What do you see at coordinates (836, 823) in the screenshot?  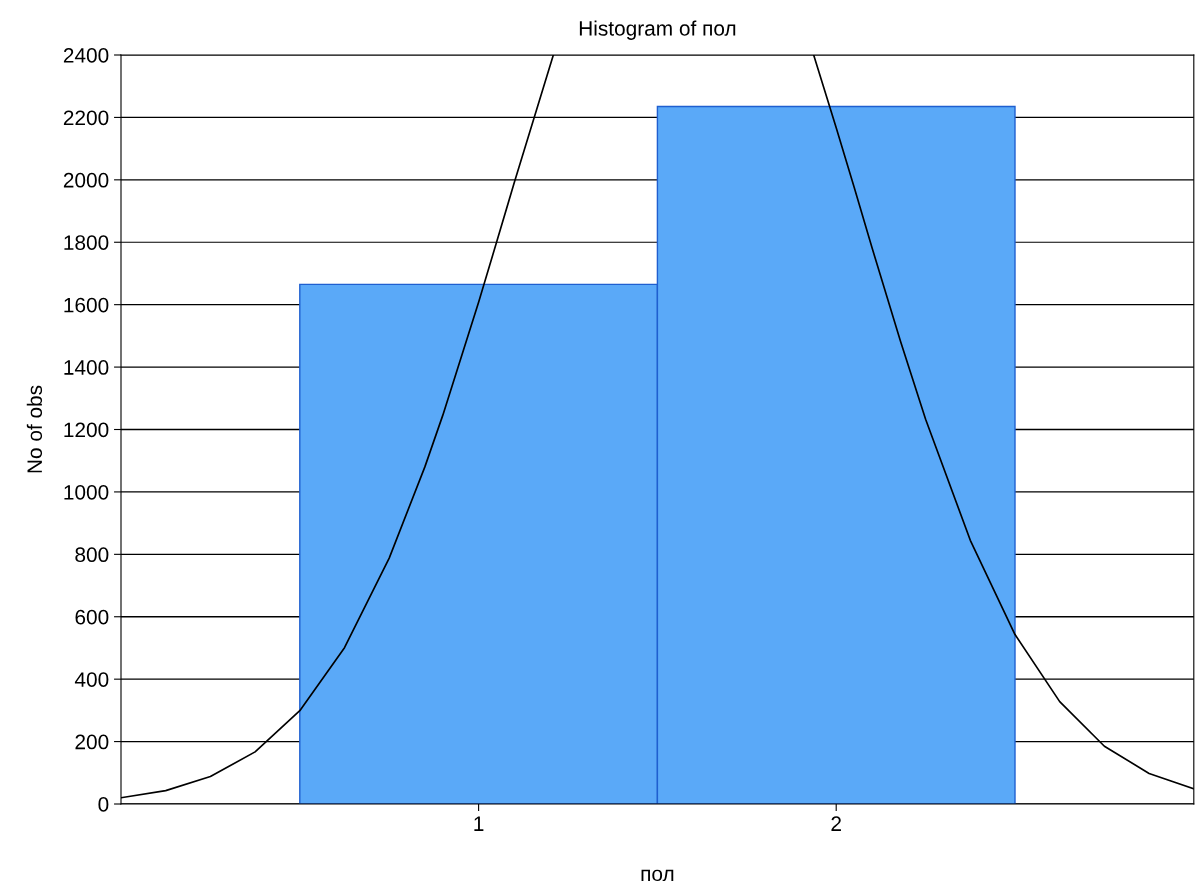 I see `x-tick-label: 2` at bounding box center [836, 823].